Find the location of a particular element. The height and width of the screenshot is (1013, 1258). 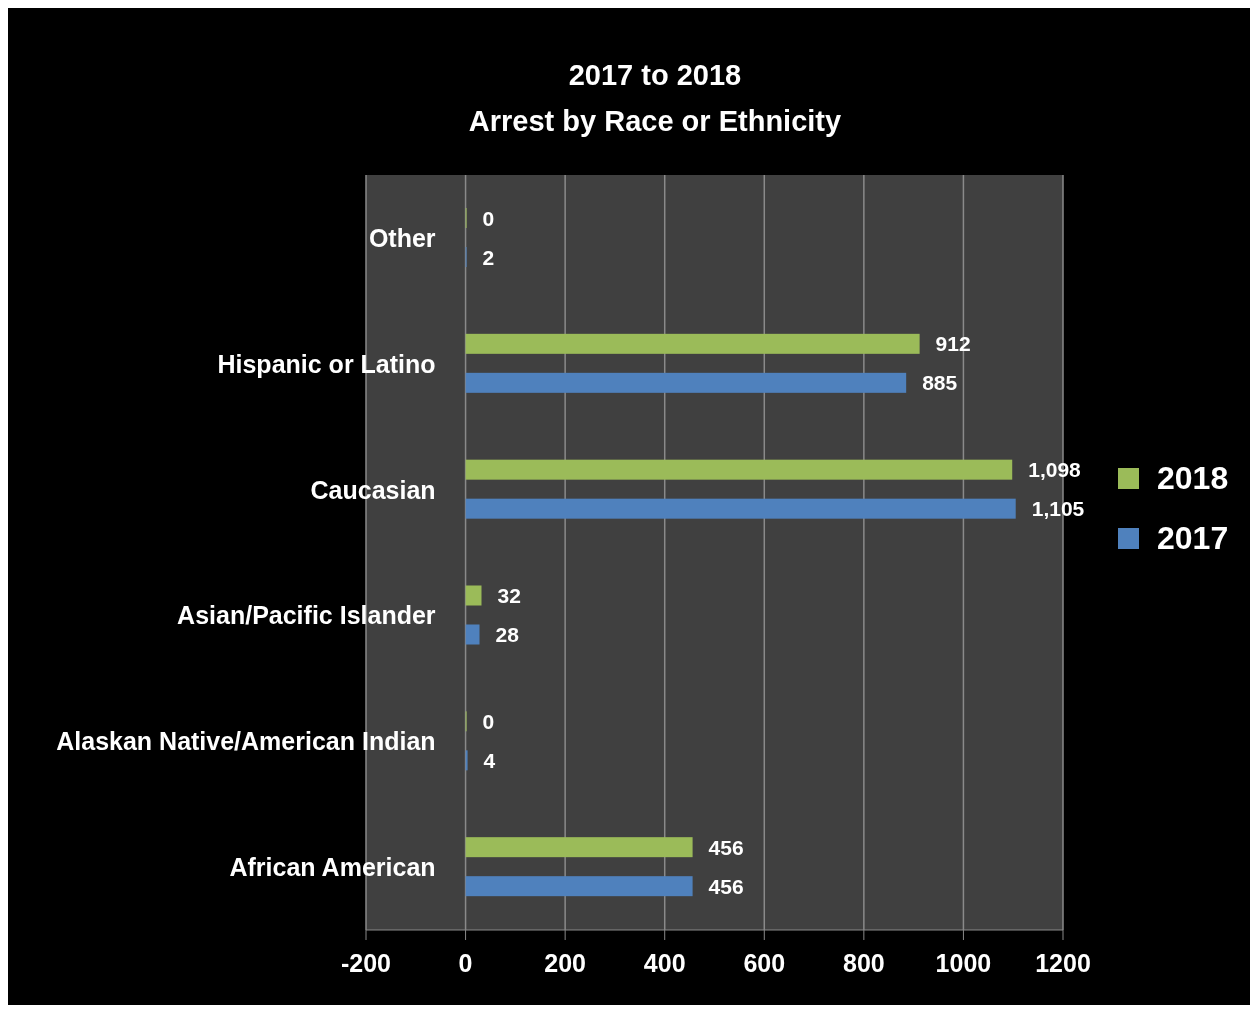

y-tick-label: African American is located at coordinates (332, 867).